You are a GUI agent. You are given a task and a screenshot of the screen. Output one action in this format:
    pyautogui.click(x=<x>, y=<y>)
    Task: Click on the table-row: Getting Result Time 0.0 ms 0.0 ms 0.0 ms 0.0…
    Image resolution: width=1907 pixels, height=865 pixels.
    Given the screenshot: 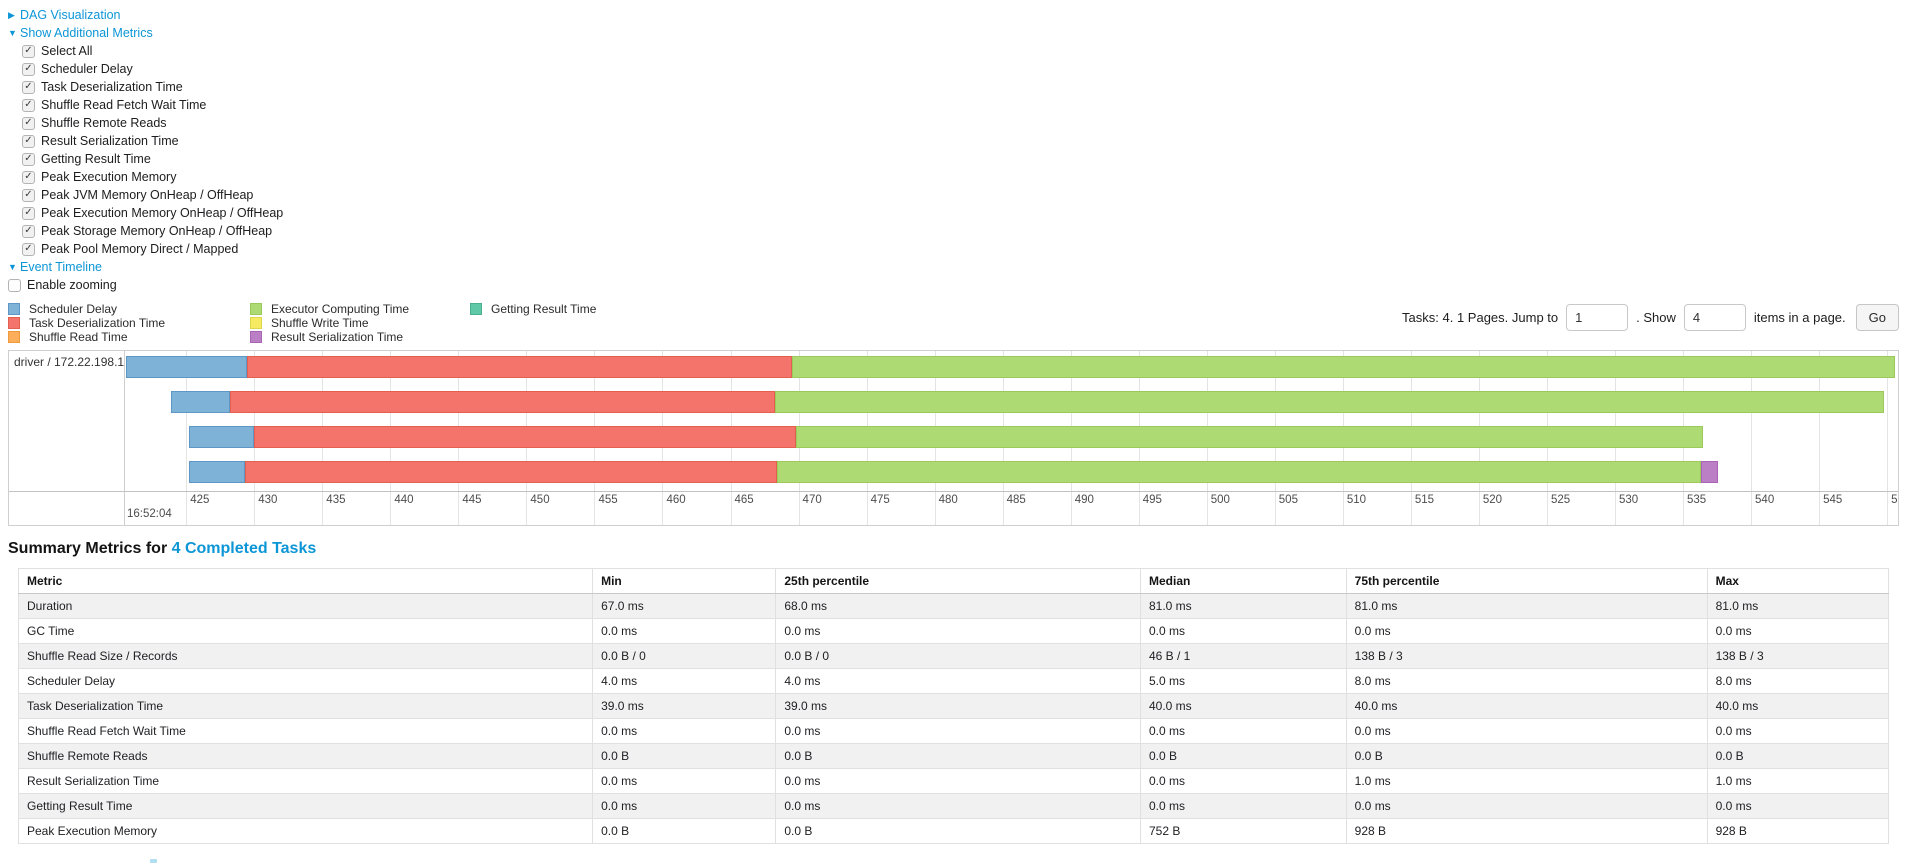 What is the action you would take?
    pyautogui.click(x=953, y=806)
    